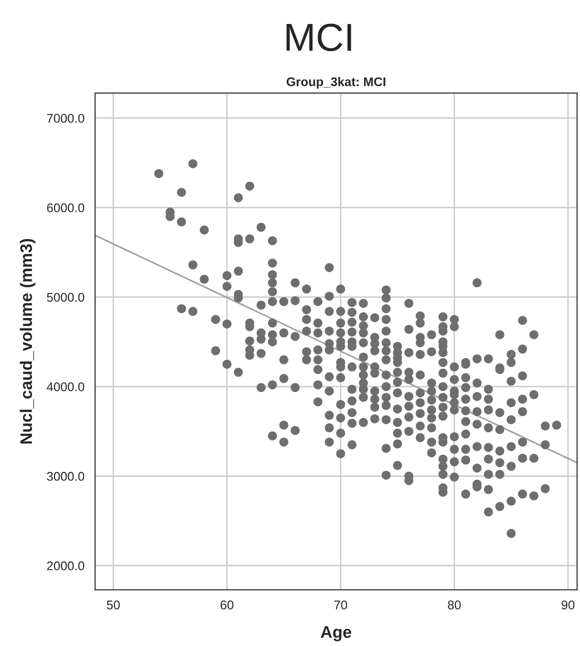 This screenshot has height=646, width=580. I want to click on x-axis-title: Age, so click(336, 634).